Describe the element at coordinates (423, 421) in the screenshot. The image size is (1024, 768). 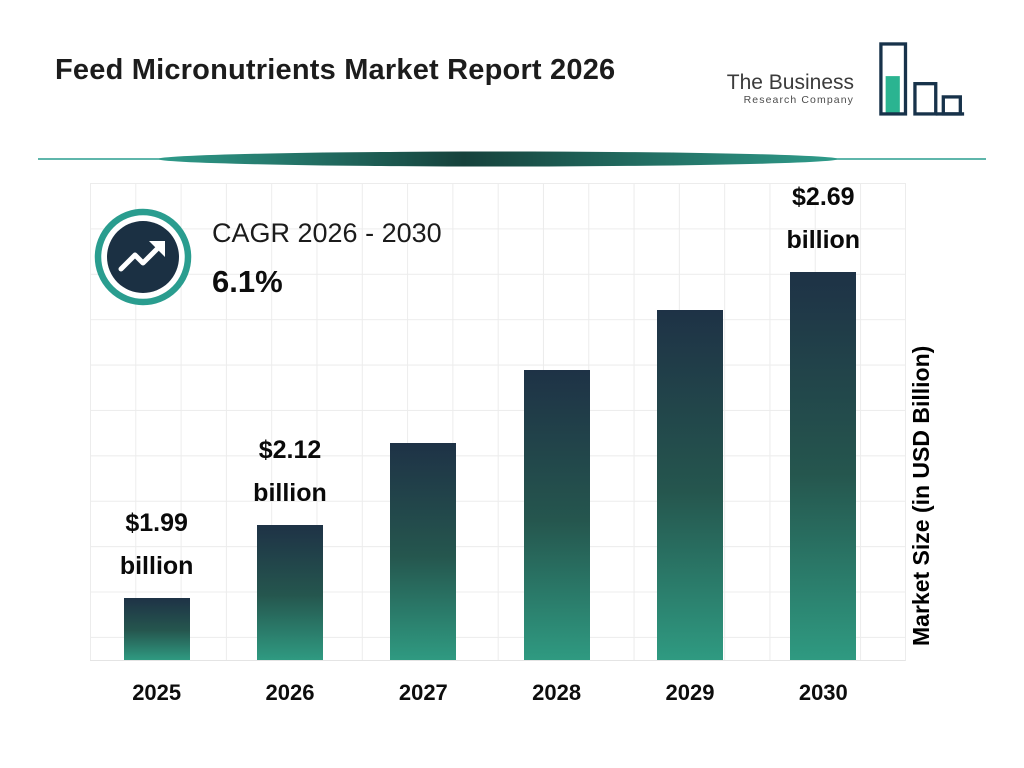
I see `bar-column-2027` at that location.